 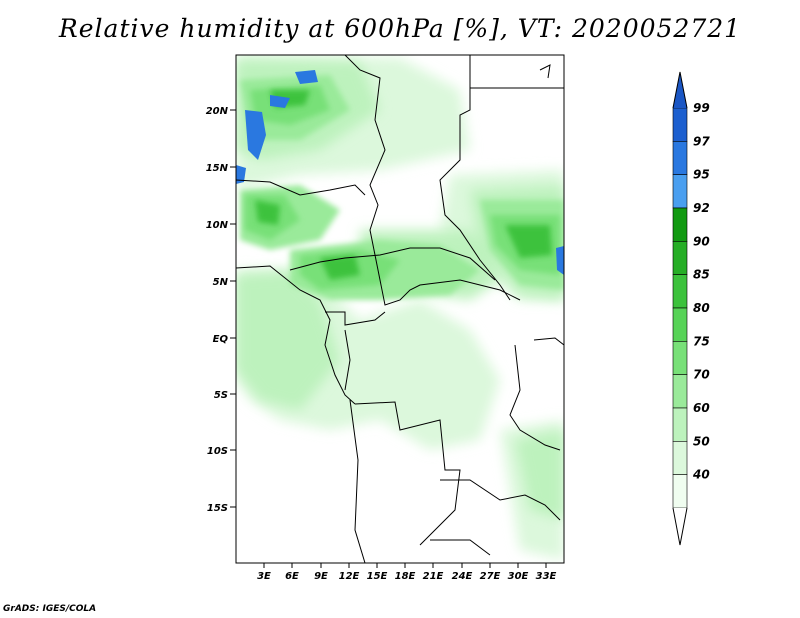 What do you see at coordinates (377, 576) in the screenshot?
I see `lon-label-15e: 15E` at bounding box center [377, 576].